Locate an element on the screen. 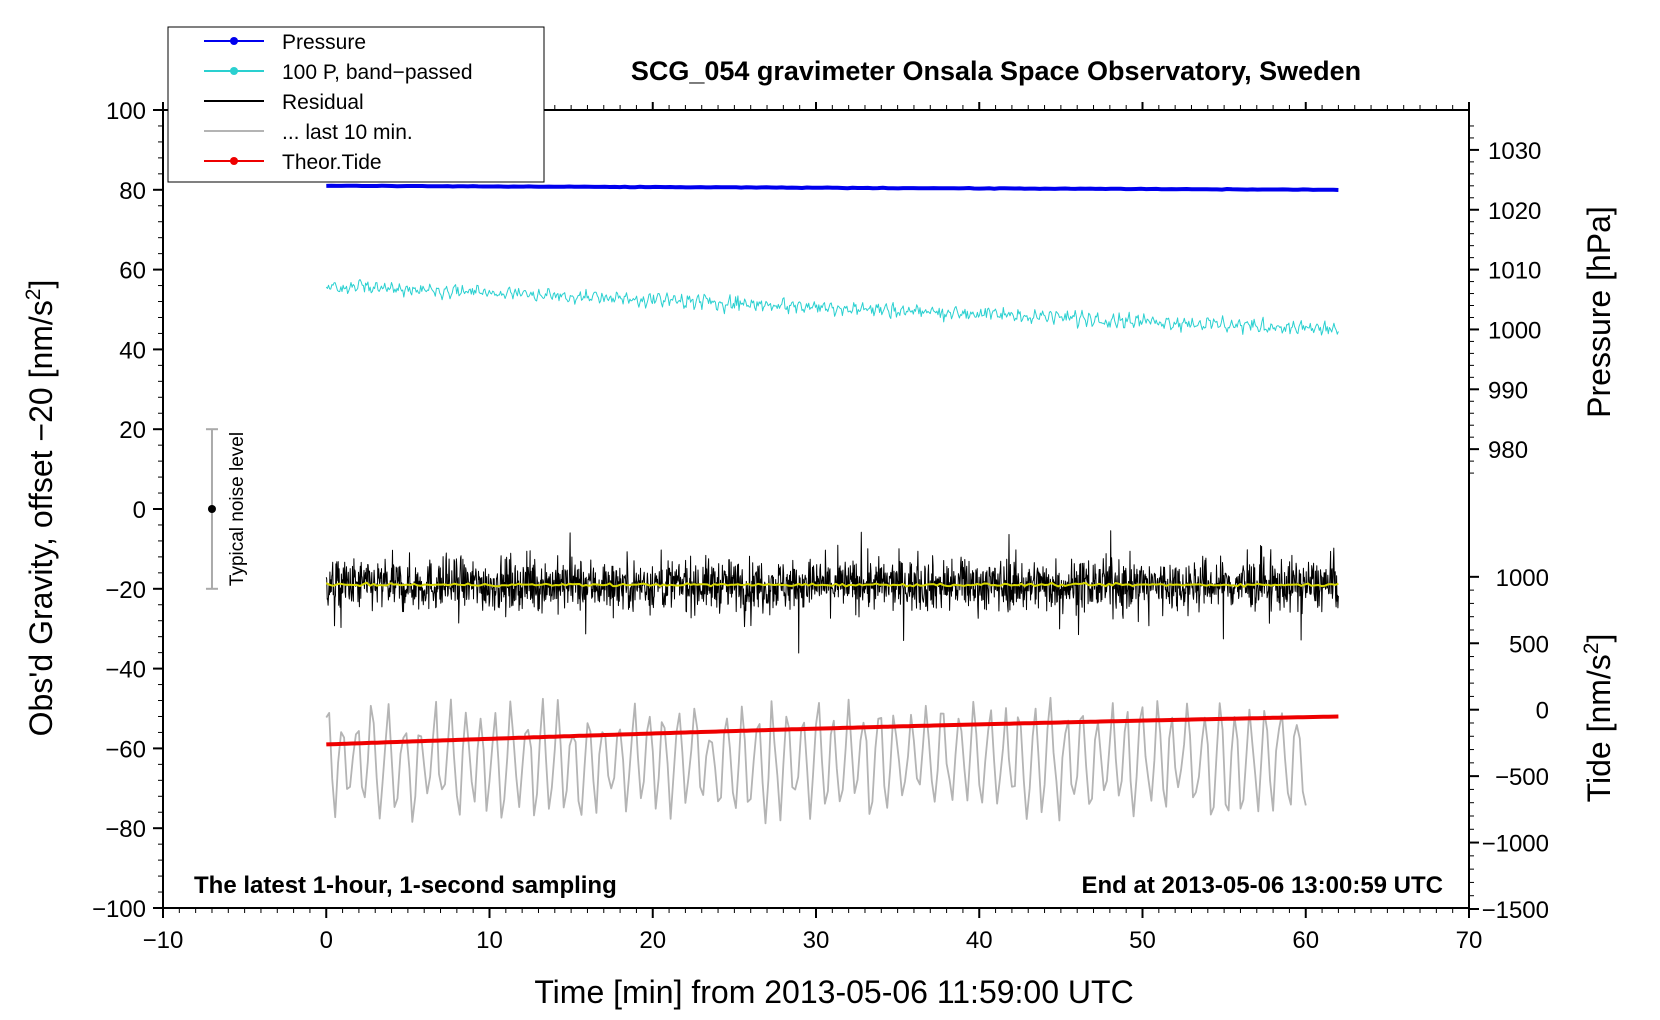 This screenshot has width=1660, height=1020. y-tick-label: 100 is located at coordinates (126, 111).